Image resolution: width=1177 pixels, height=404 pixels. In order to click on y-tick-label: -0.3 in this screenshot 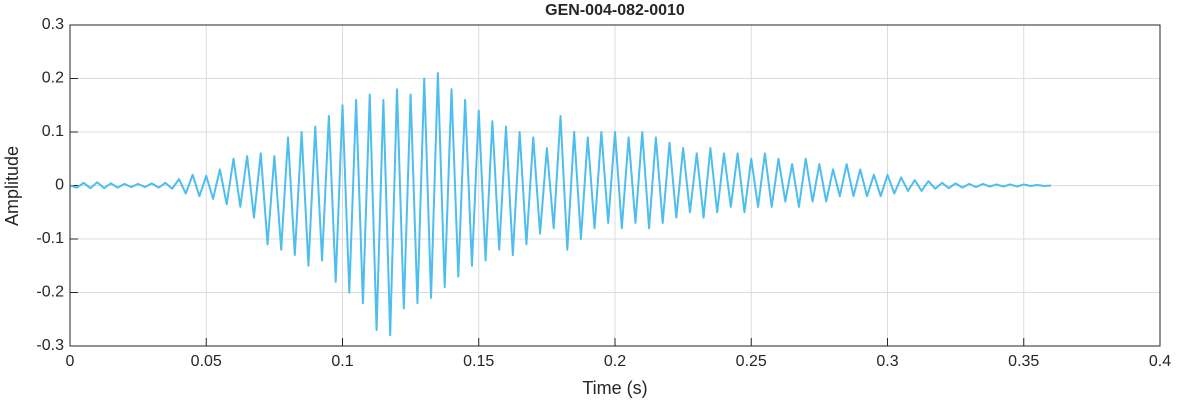, I will do `click(50, 345)`.